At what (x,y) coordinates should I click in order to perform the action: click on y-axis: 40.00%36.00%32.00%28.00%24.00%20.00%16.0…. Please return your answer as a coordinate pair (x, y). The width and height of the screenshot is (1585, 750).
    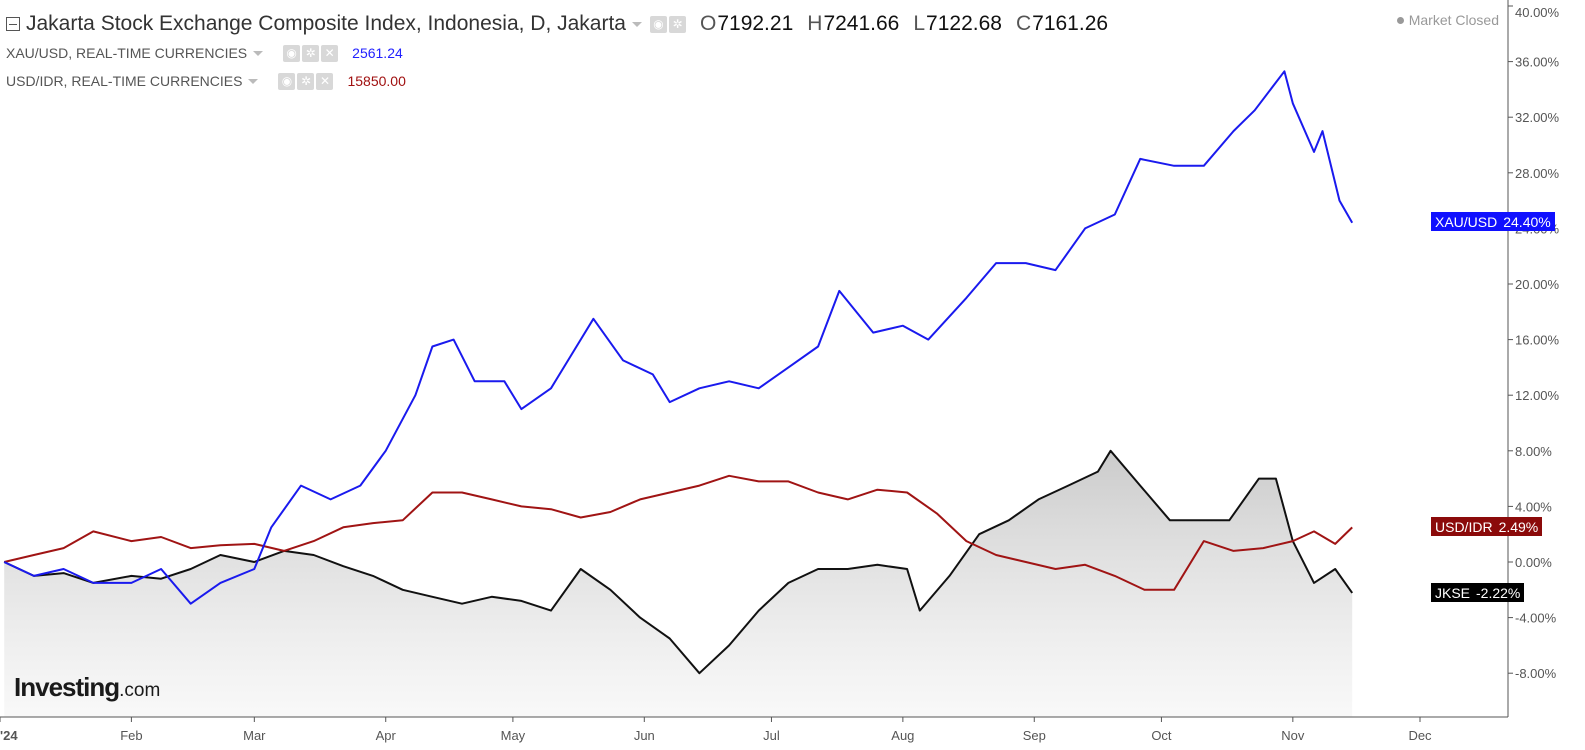
    Looking at the image, I should click on (1533, 358).